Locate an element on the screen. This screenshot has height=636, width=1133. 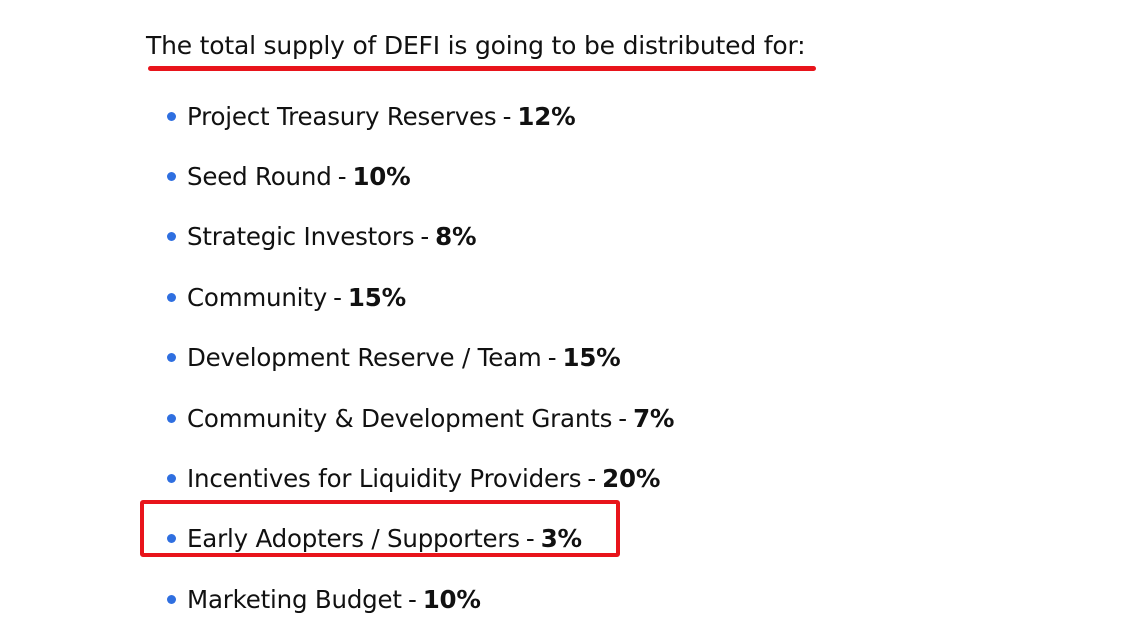
highlight-box-annotation is located at coordinates (380, 528).